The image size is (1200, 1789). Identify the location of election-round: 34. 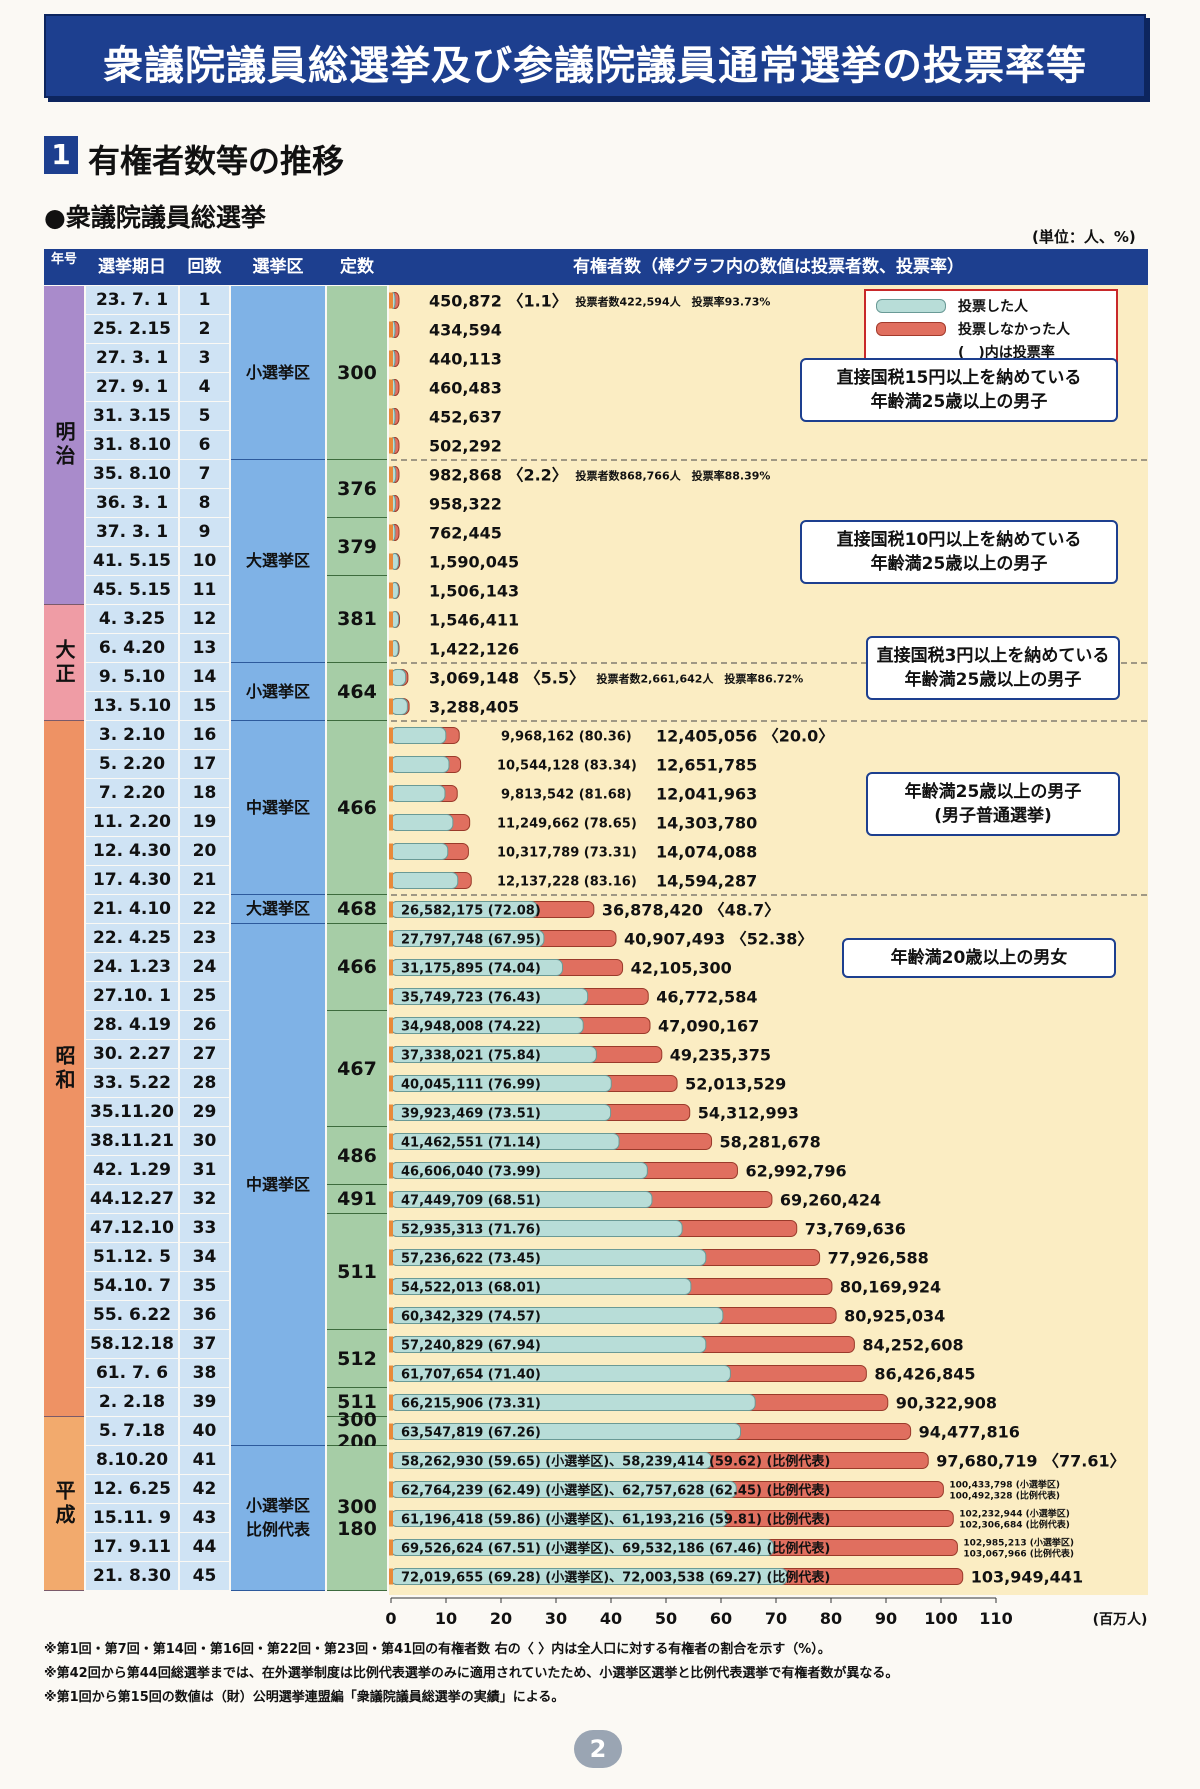
(204, 1257).